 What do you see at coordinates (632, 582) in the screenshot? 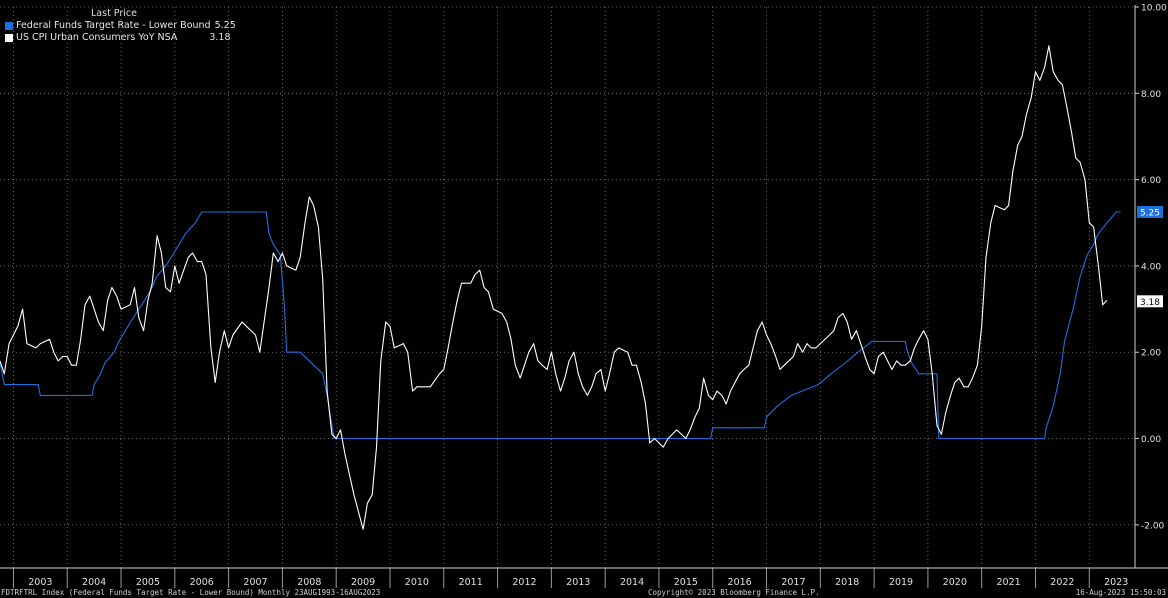
I see `x-tick-label: 2014` at bounding box center [632, 582].